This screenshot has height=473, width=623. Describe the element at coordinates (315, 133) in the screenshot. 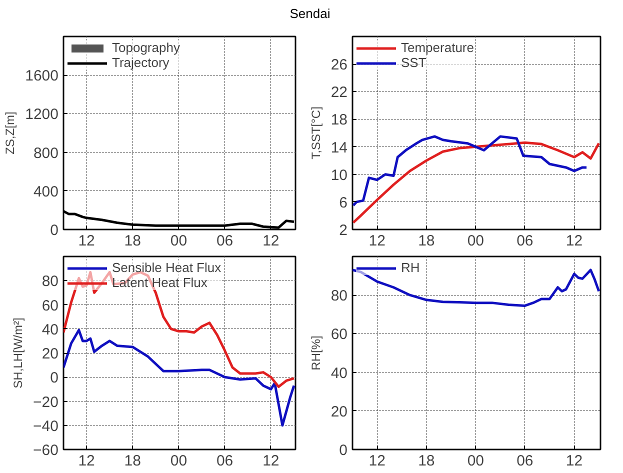

I see `y-axis-title: T,SST[°C]` at that location.